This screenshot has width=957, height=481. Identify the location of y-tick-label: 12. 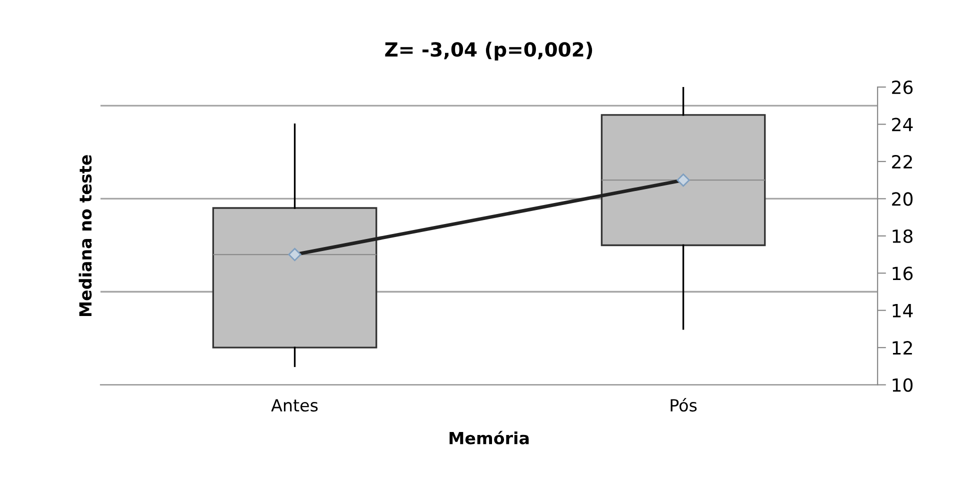
(902, 347).